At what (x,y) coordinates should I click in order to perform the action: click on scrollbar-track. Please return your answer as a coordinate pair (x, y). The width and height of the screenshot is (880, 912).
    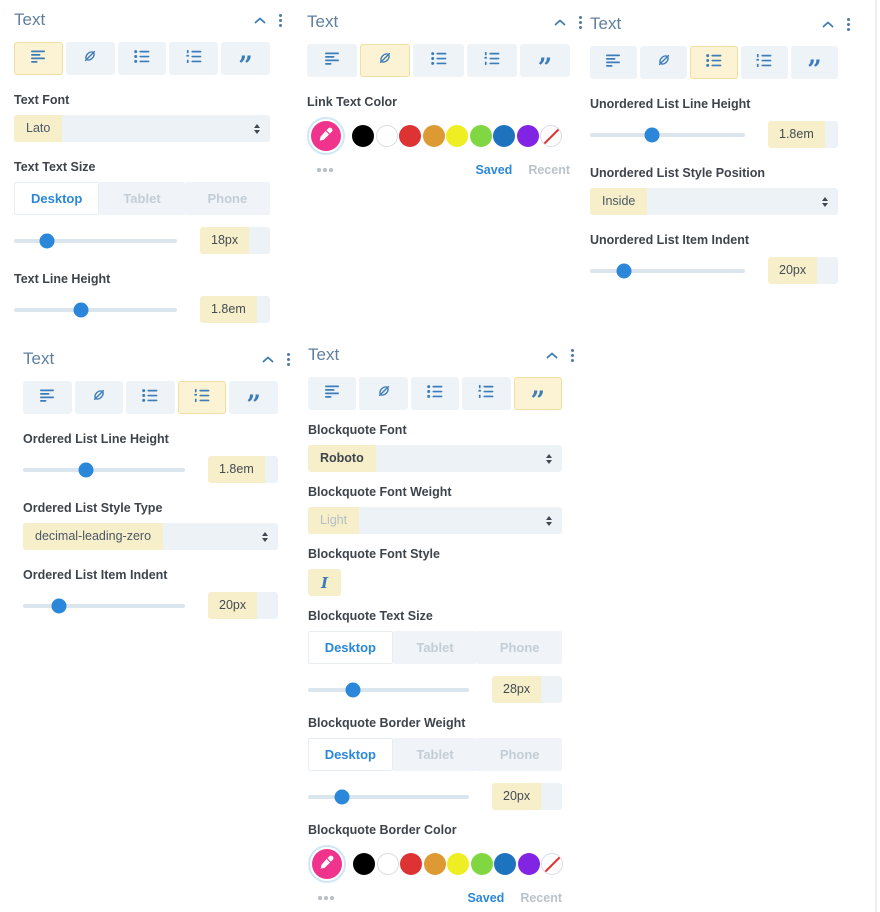
    Looking at the image, I should click on (876, 456).